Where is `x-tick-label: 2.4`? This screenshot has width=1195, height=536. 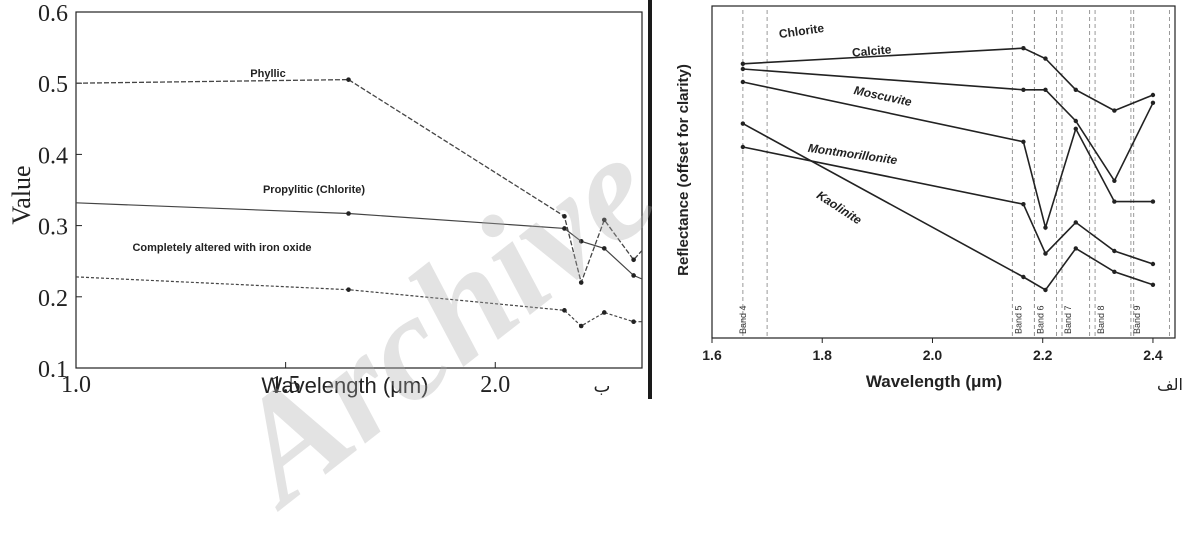 x-tick-label: 2.4 is located at coordinates (1153, 355).